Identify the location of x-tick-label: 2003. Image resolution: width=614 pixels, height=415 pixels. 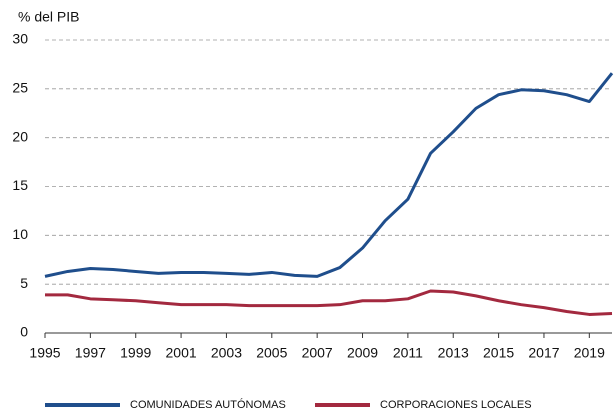
(226, 353).